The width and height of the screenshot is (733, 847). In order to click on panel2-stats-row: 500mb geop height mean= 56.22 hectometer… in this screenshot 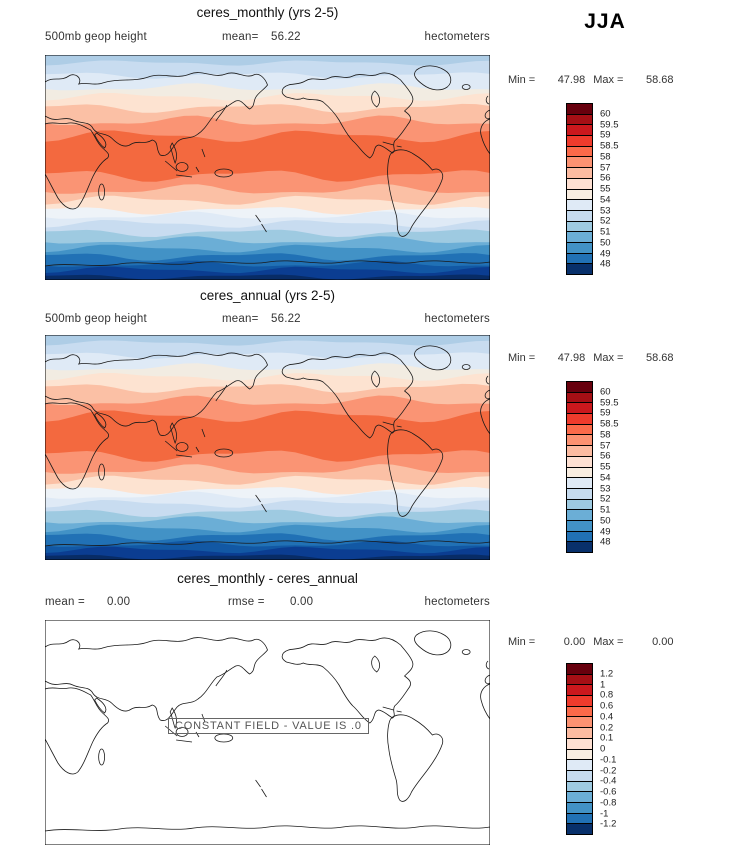, I will do `click(267, 320)`.